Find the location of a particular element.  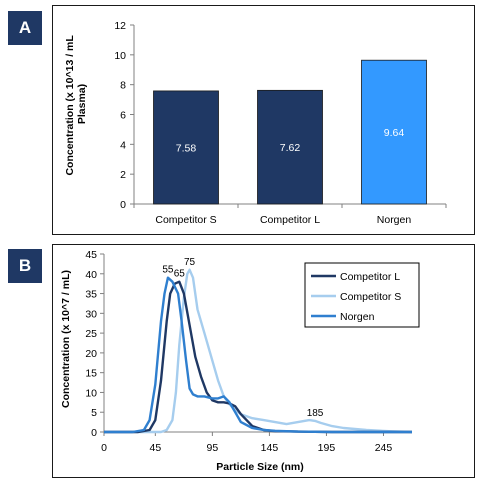

line-chart-x-tick-label: 145 is located at coordinates (270, 448).